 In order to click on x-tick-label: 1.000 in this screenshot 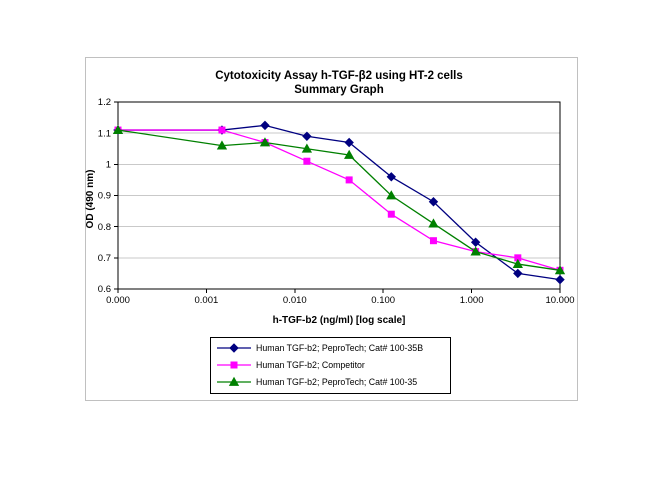, I will do `click(472, 300)`.